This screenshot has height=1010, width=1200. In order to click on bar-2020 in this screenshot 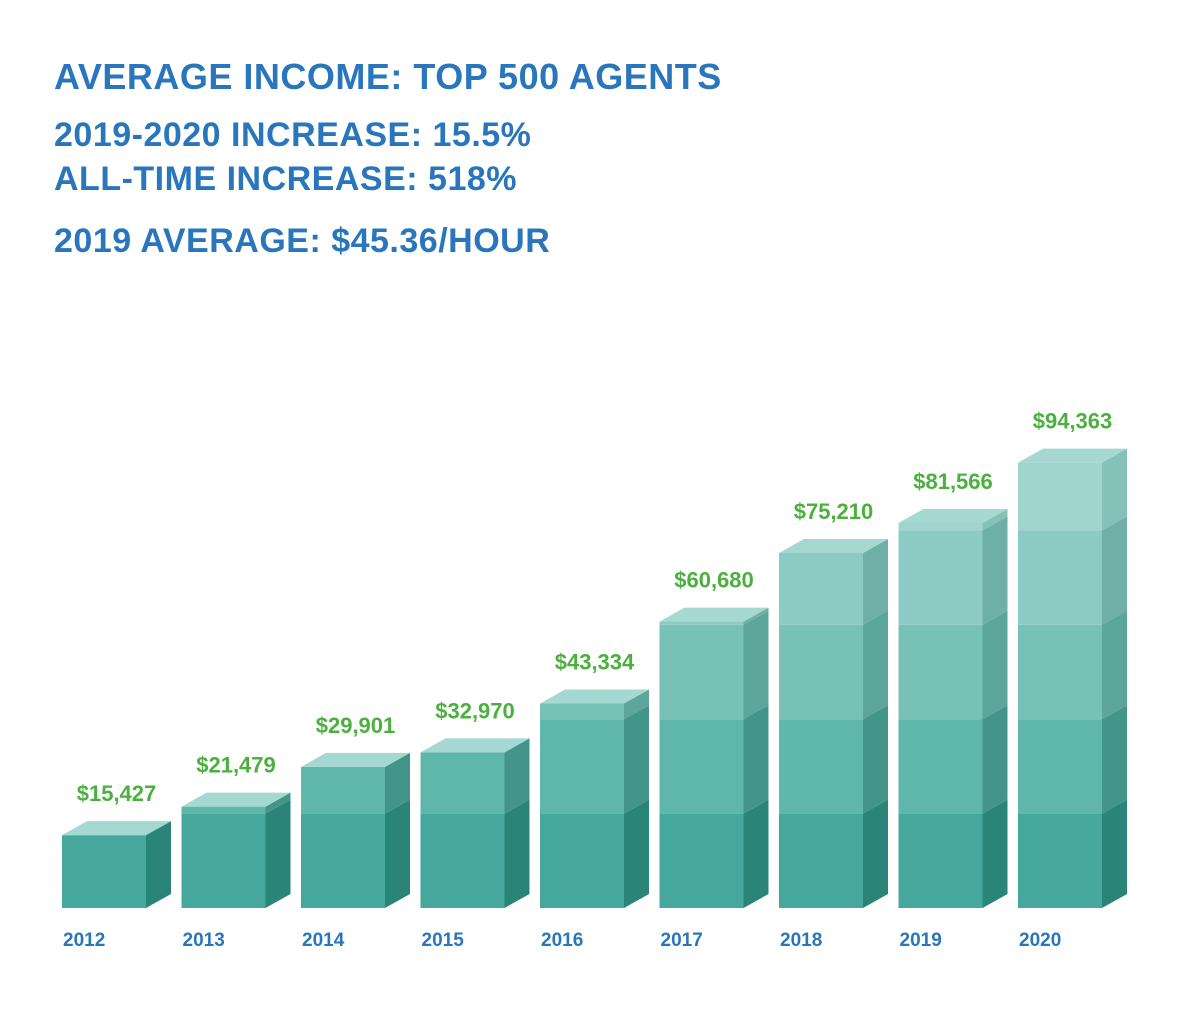, I will do `click(1072, 678)`.